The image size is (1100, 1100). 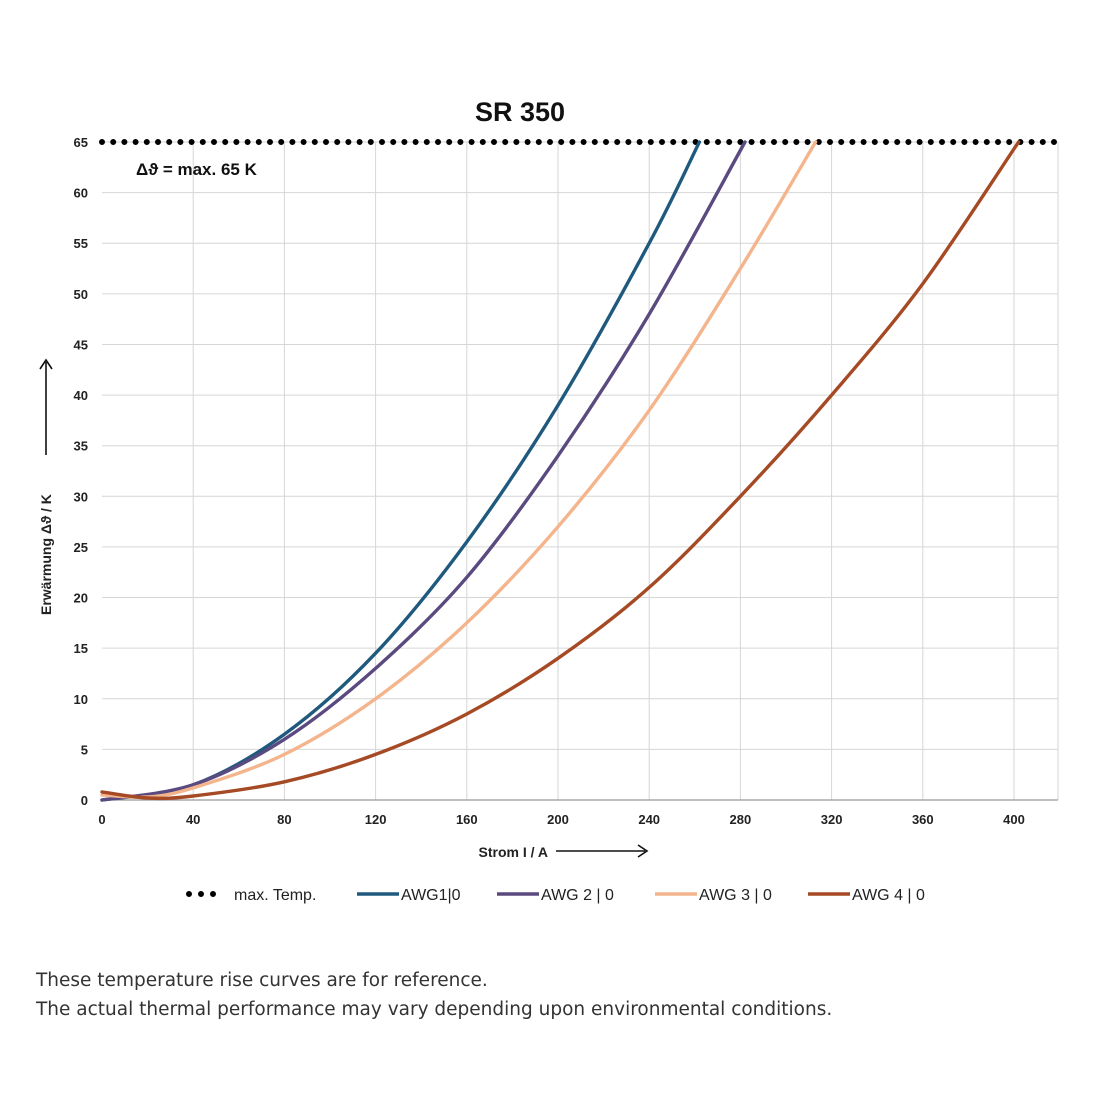 I want to click on x-tick-label: 120, so click(x=376, y=819).